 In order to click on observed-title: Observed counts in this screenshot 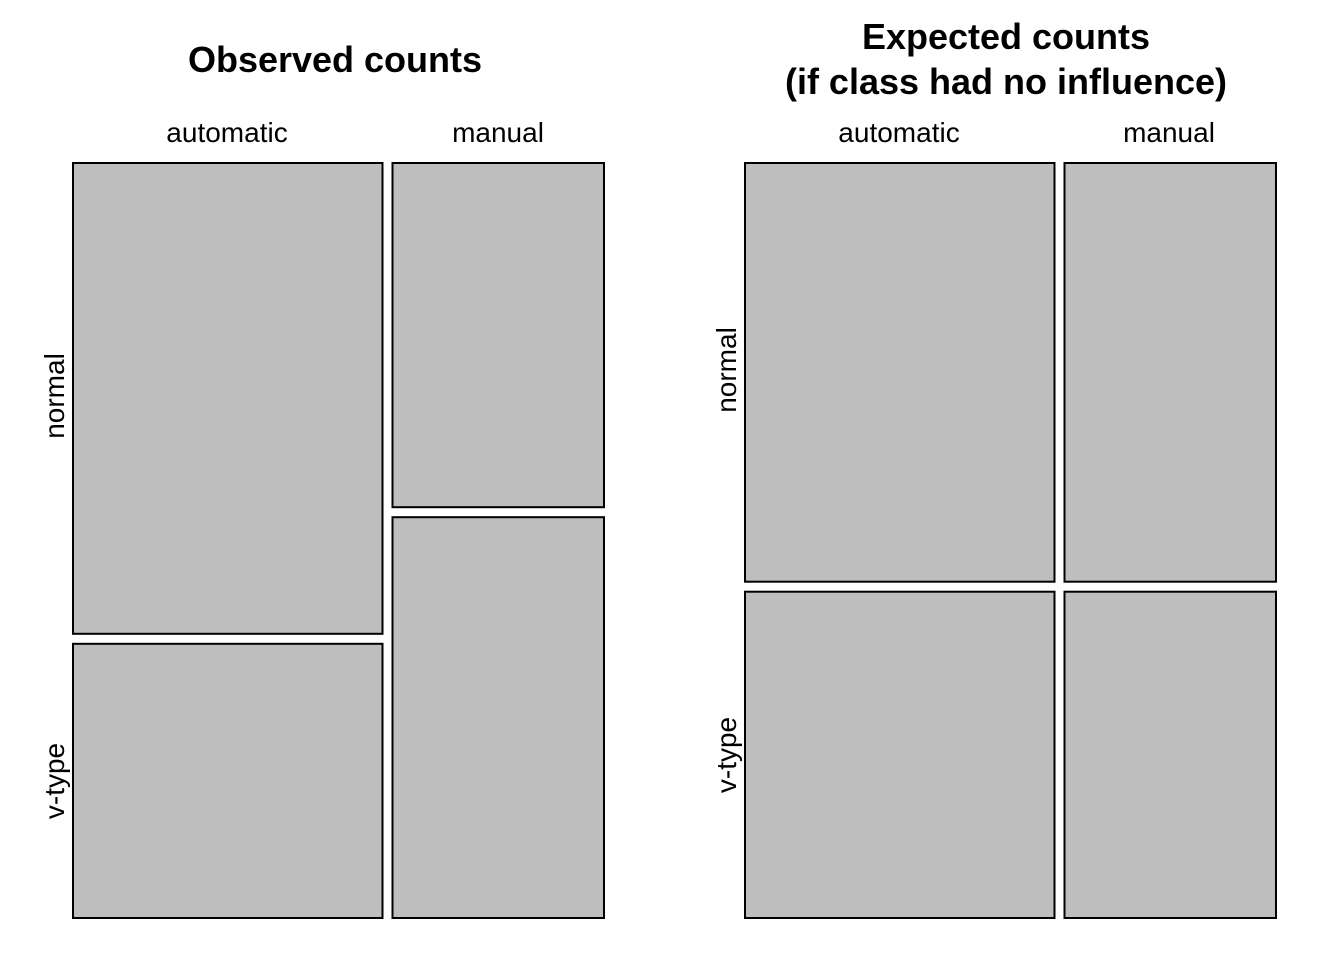, I will do `click(335, 59)`.